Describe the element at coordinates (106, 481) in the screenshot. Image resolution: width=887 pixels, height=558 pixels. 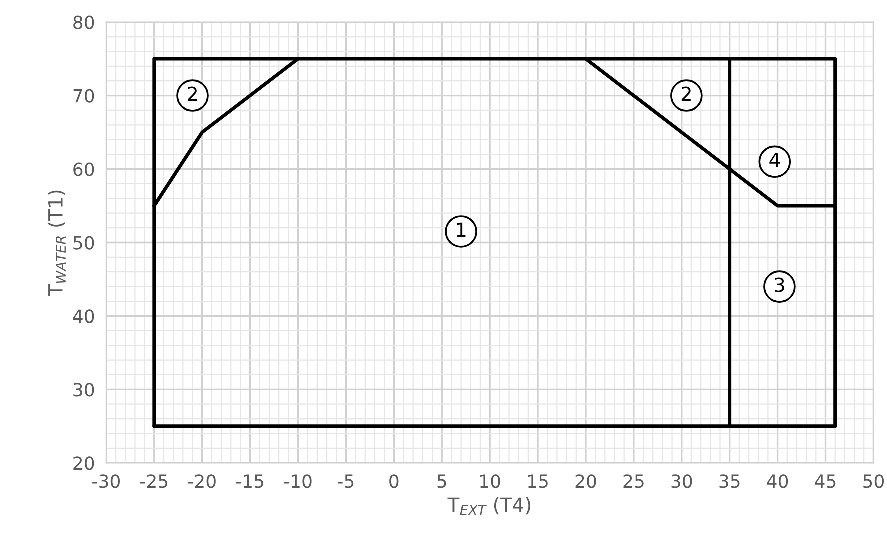
I see `x-tick-label: -30` at that location.